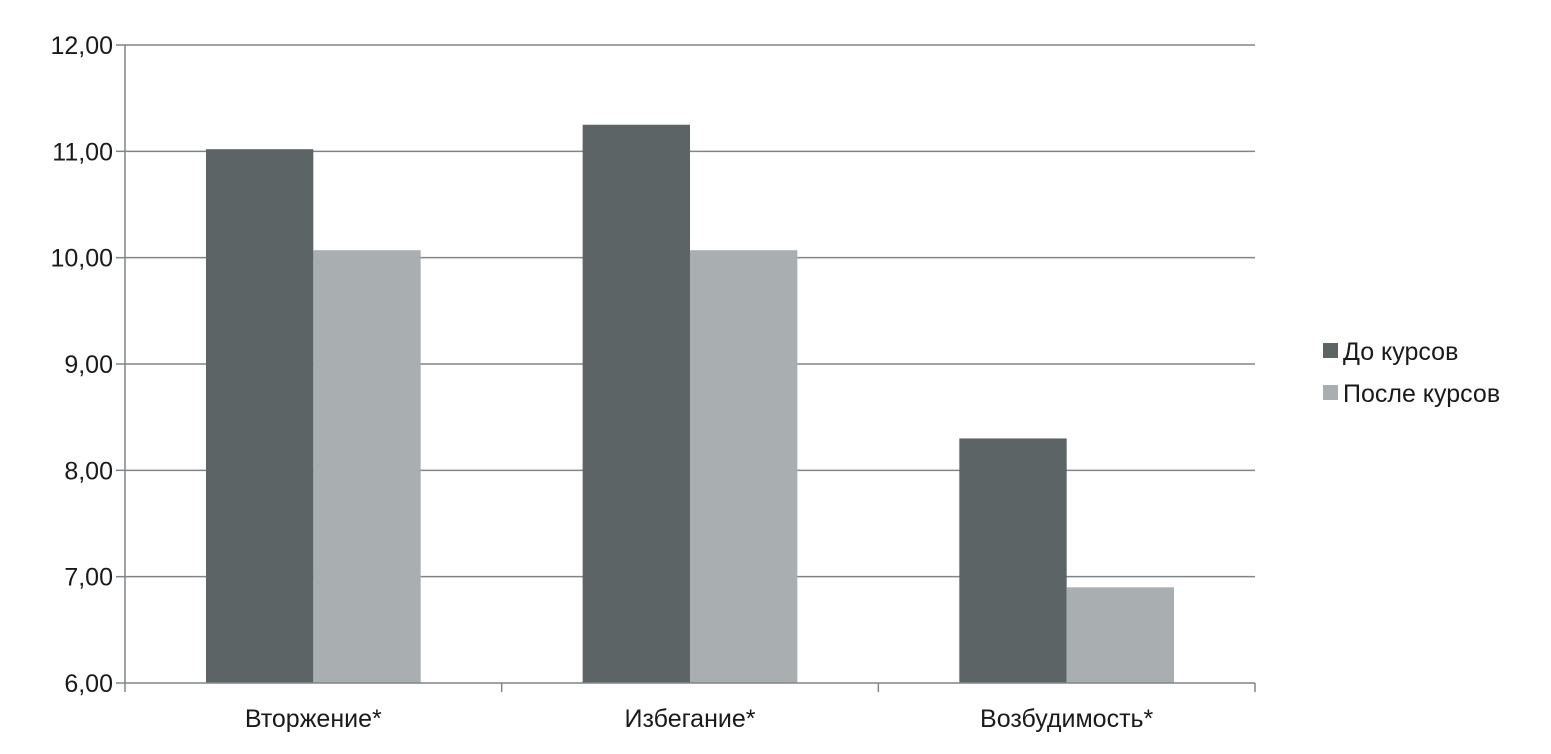  Describe the element at coordinates (1400, 352) in the screenshot. I see `legend-label: До курсов` at that location.